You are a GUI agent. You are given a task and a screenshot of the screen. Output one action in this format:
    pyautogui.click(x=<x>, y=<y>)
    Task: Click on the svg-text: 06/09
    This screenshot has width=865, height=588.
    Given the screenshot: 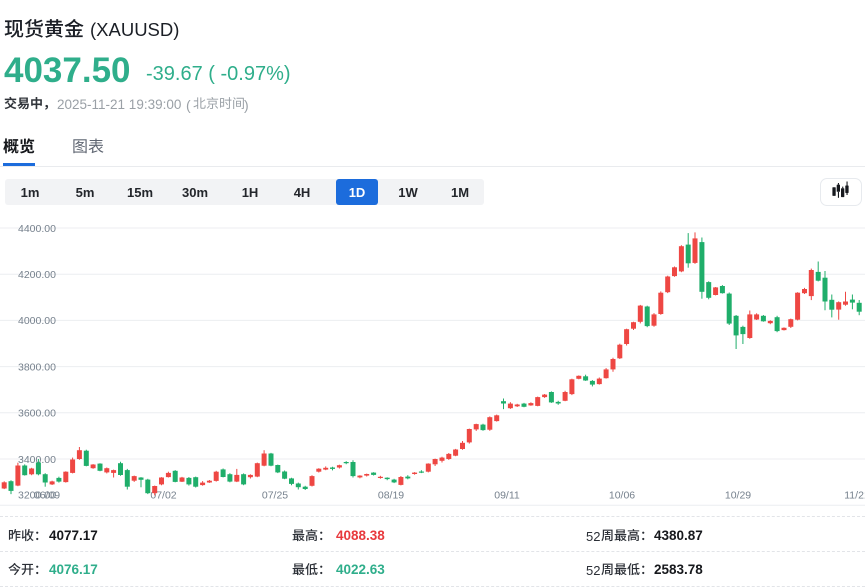 What is the action you would take?
    pyautogui.click(x=47, y=496)
    